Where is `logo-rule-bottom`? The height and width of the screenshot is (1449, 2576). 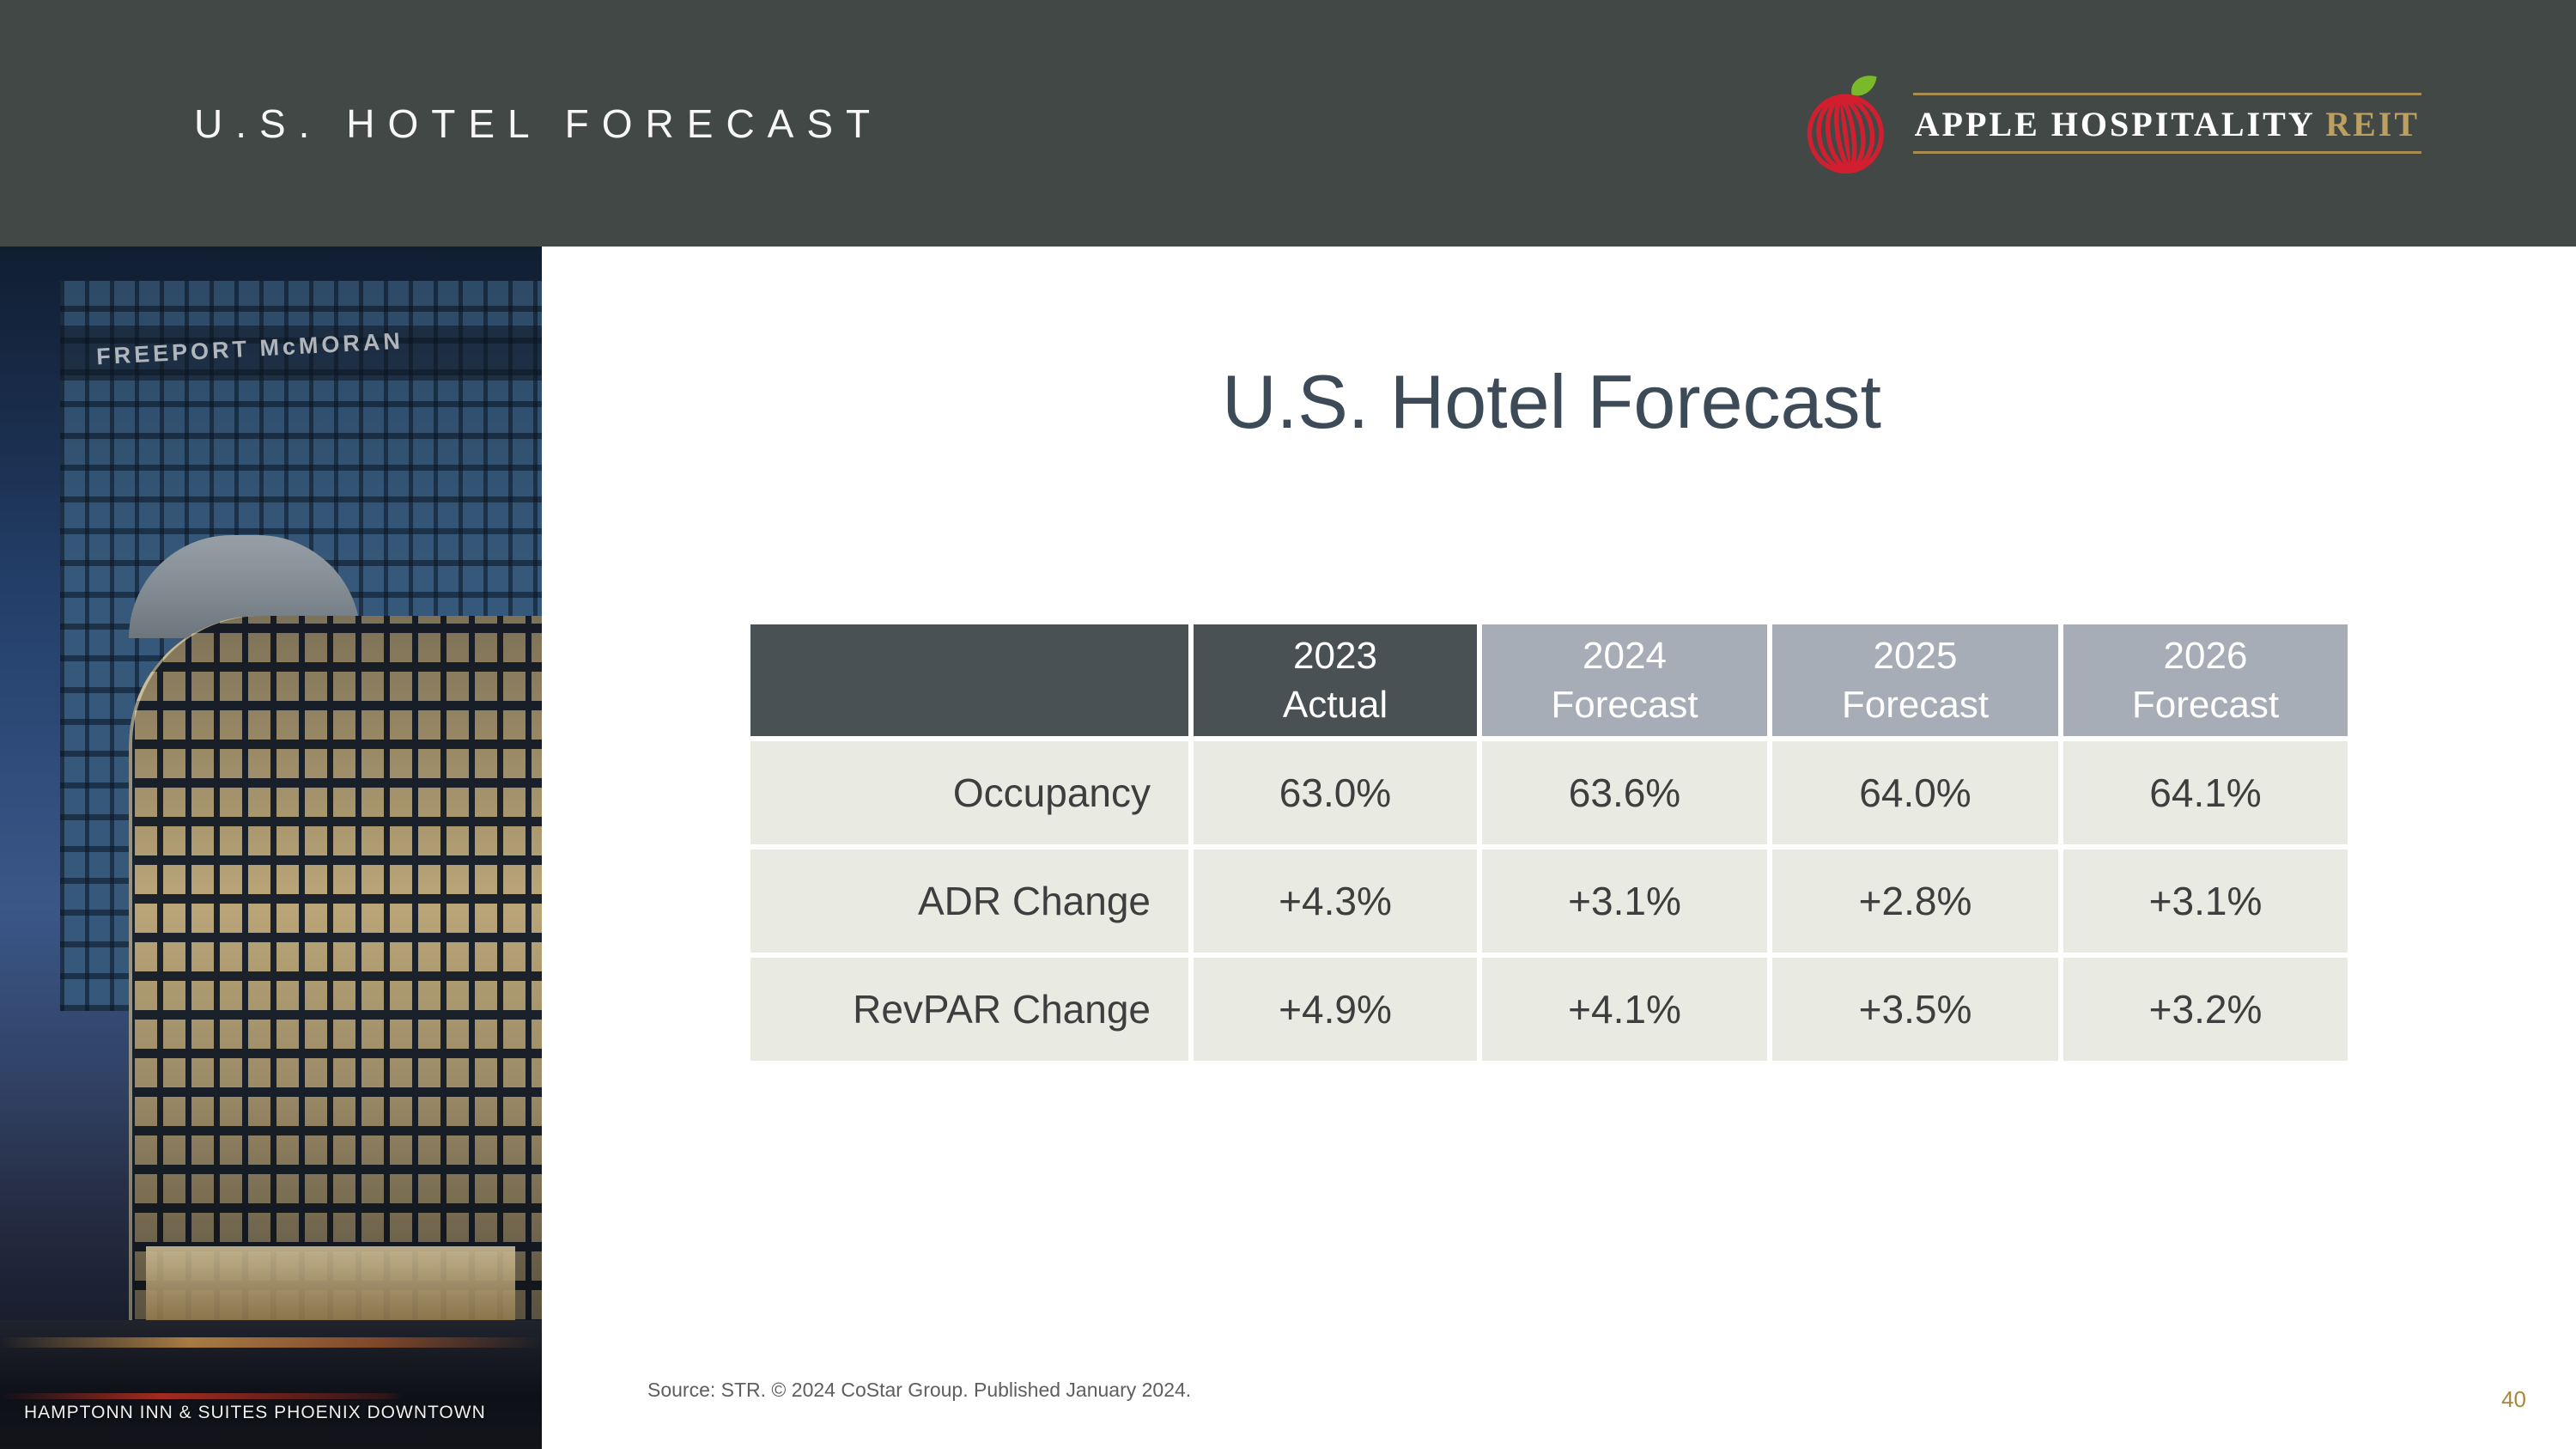 logo-rule-bottom is located at coordinates (2166, 152).